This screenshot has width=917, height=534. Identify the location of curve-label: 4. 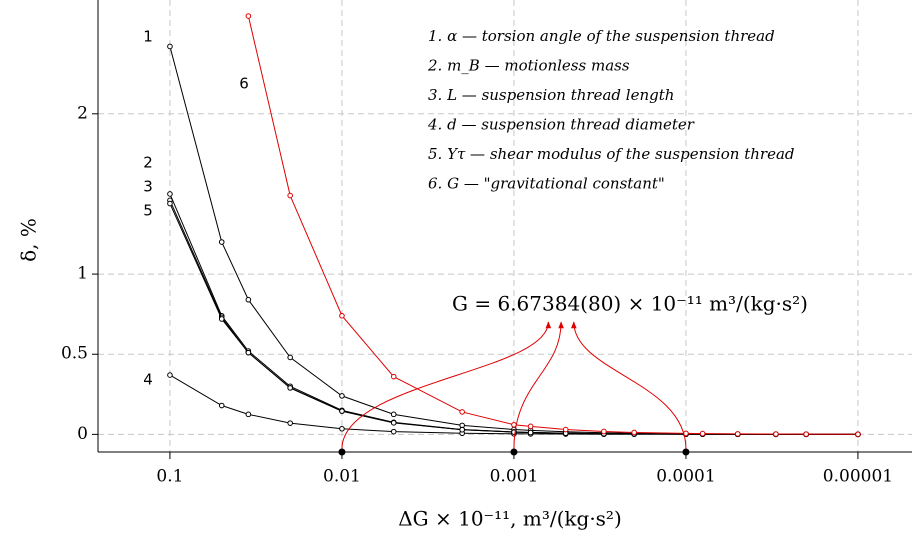
(148, 380).